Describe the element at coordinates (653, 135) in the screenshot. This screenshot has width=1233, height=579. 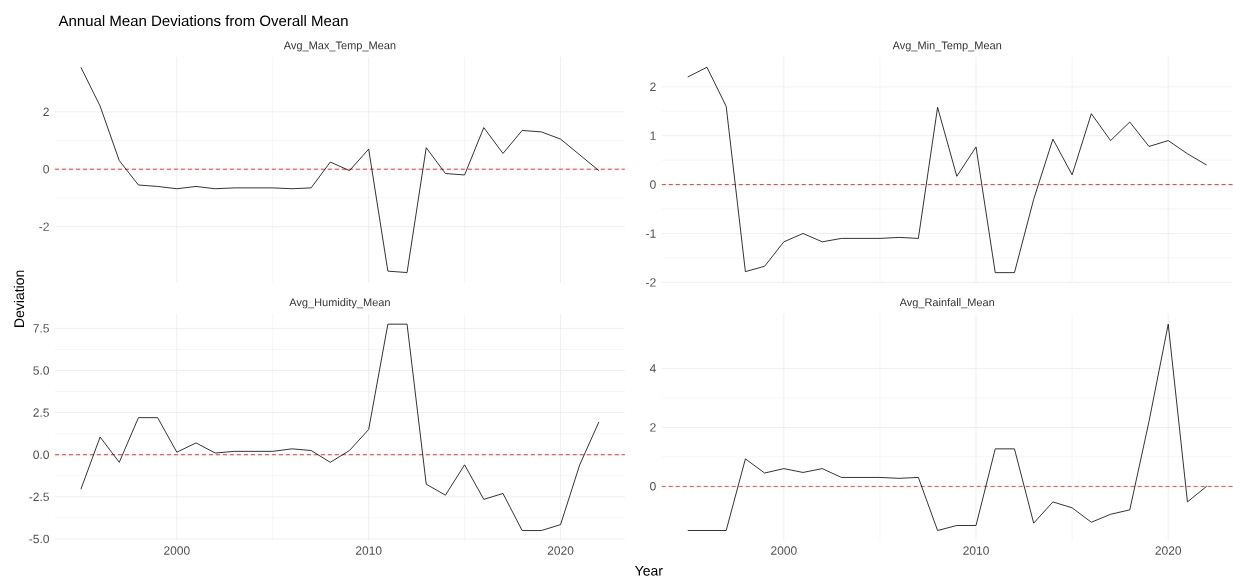
I see `y-tick-label: 1` at that location.